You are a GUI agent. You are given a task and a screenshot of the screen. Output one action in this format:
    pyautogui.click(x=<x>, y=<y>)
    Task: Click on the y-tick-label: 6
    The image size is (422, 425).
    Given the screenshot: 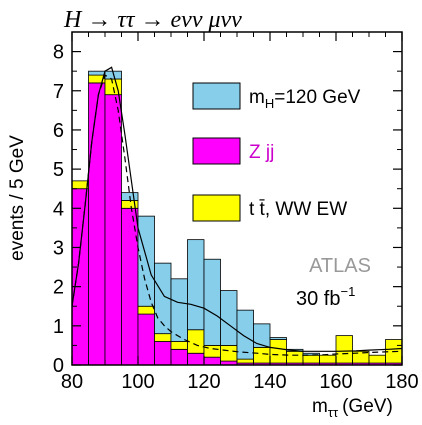 What is the action you would take?
    pyautogui.click(x=58, y=131)
    